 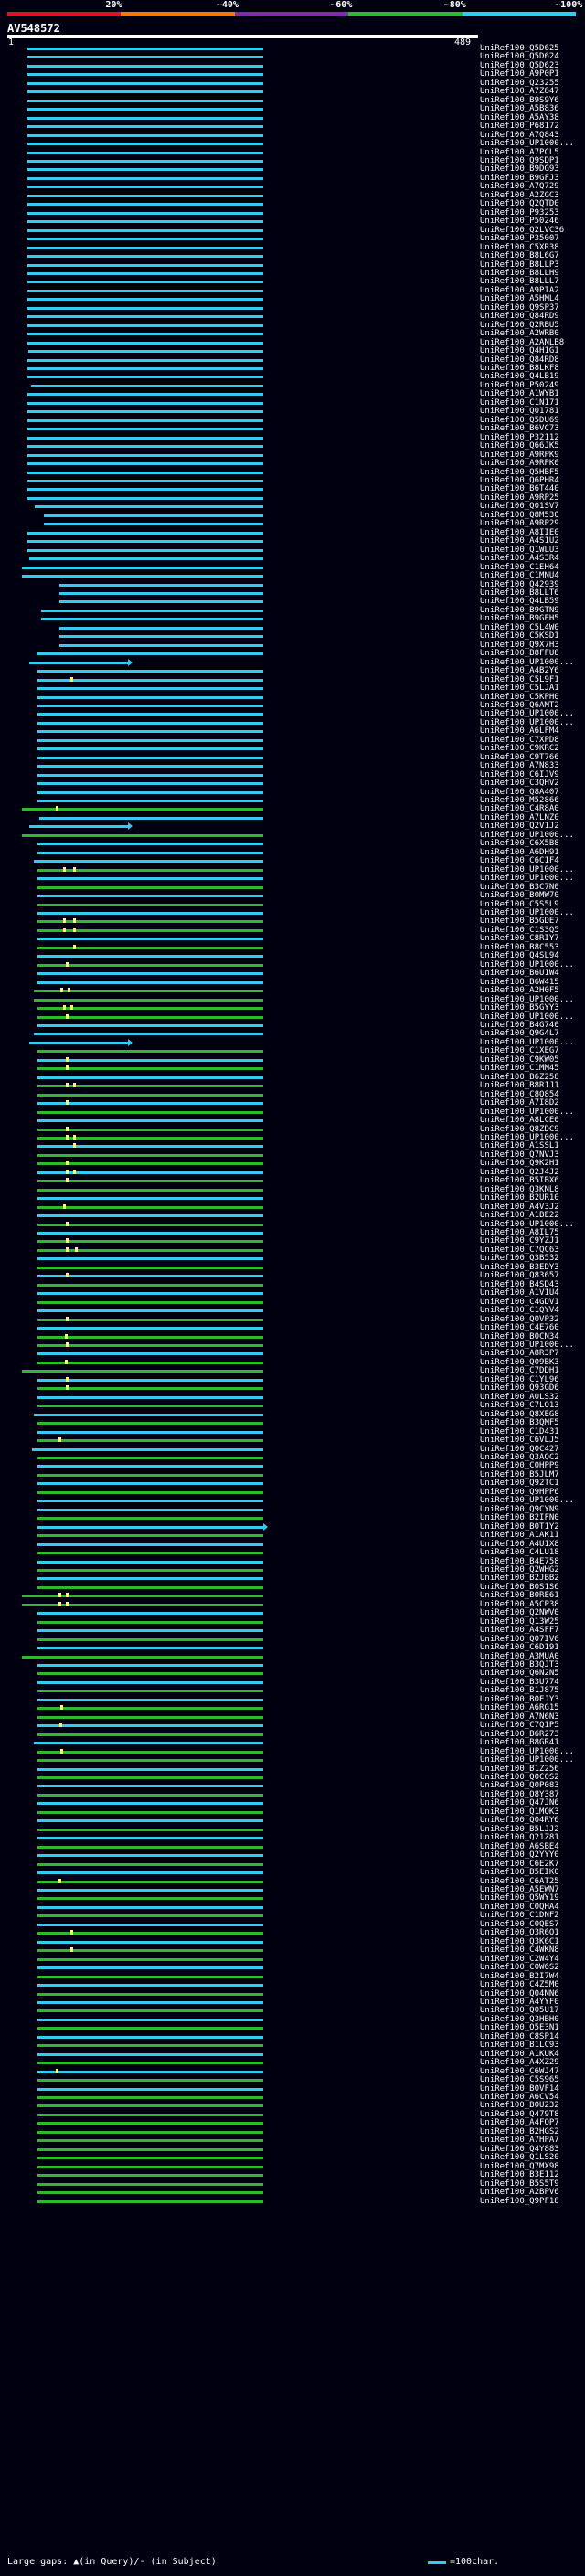 What do you see at coordinates (519, 1674) in the screenshot?
I see `hit-label: UniRef100_Q6N2N5` at bounding box center [519, 1674].